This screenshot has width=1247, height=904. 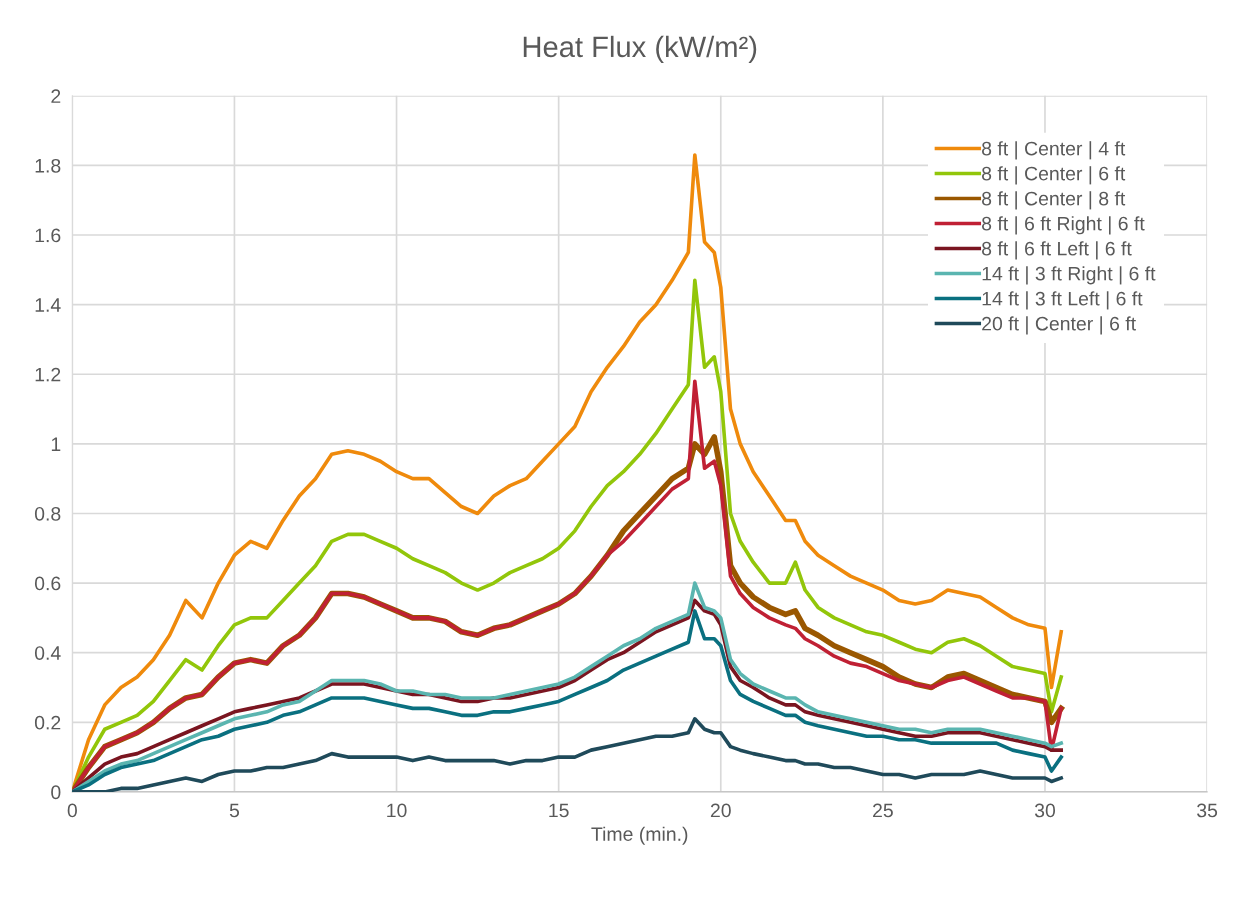 What do you see at coordinates (47, 513) in the screenshot?
I see `y-tick-label: 0.8` at bounding box center [47, 513].